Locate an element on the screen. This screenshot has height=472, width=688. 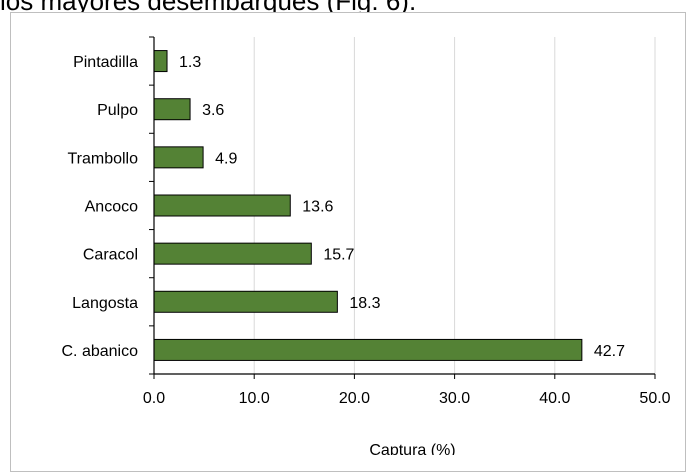
x-axis-title: Captura (%) is located at coordinates (412, 448).